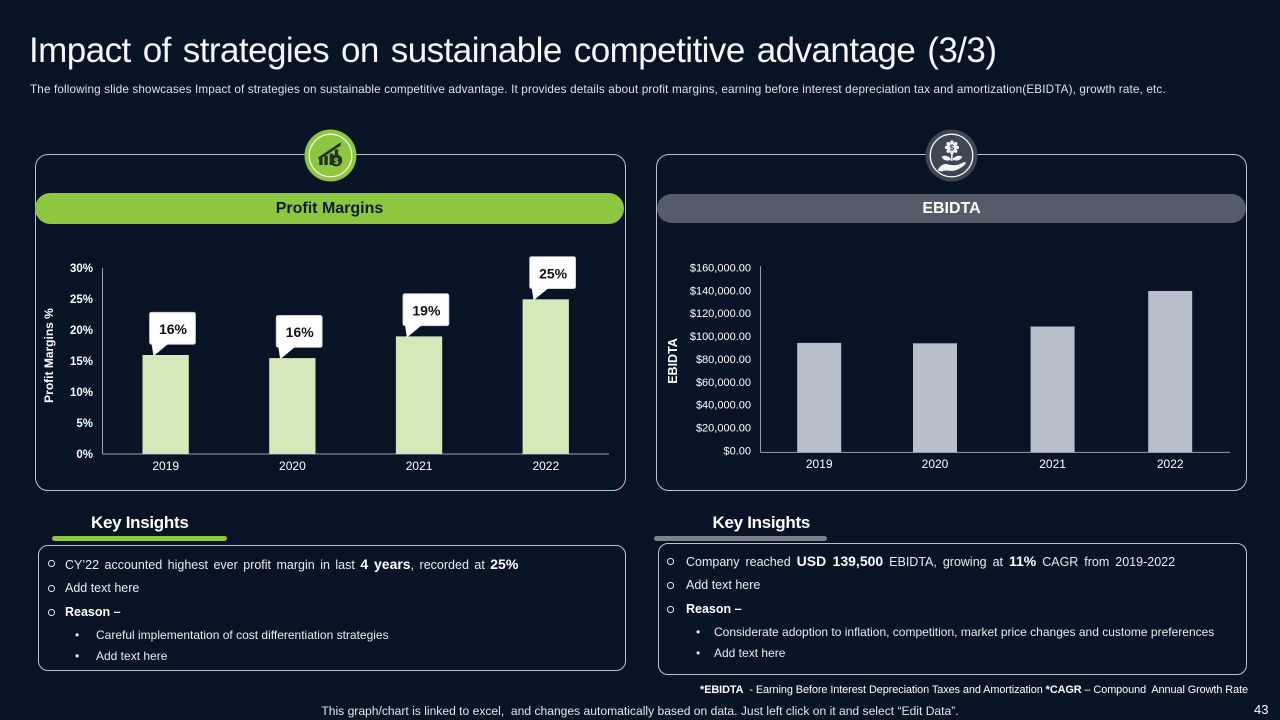 The width and height of the screenshot is (1280, 720). I want to click on svg-text: $20,000.00, so click(723, 429).